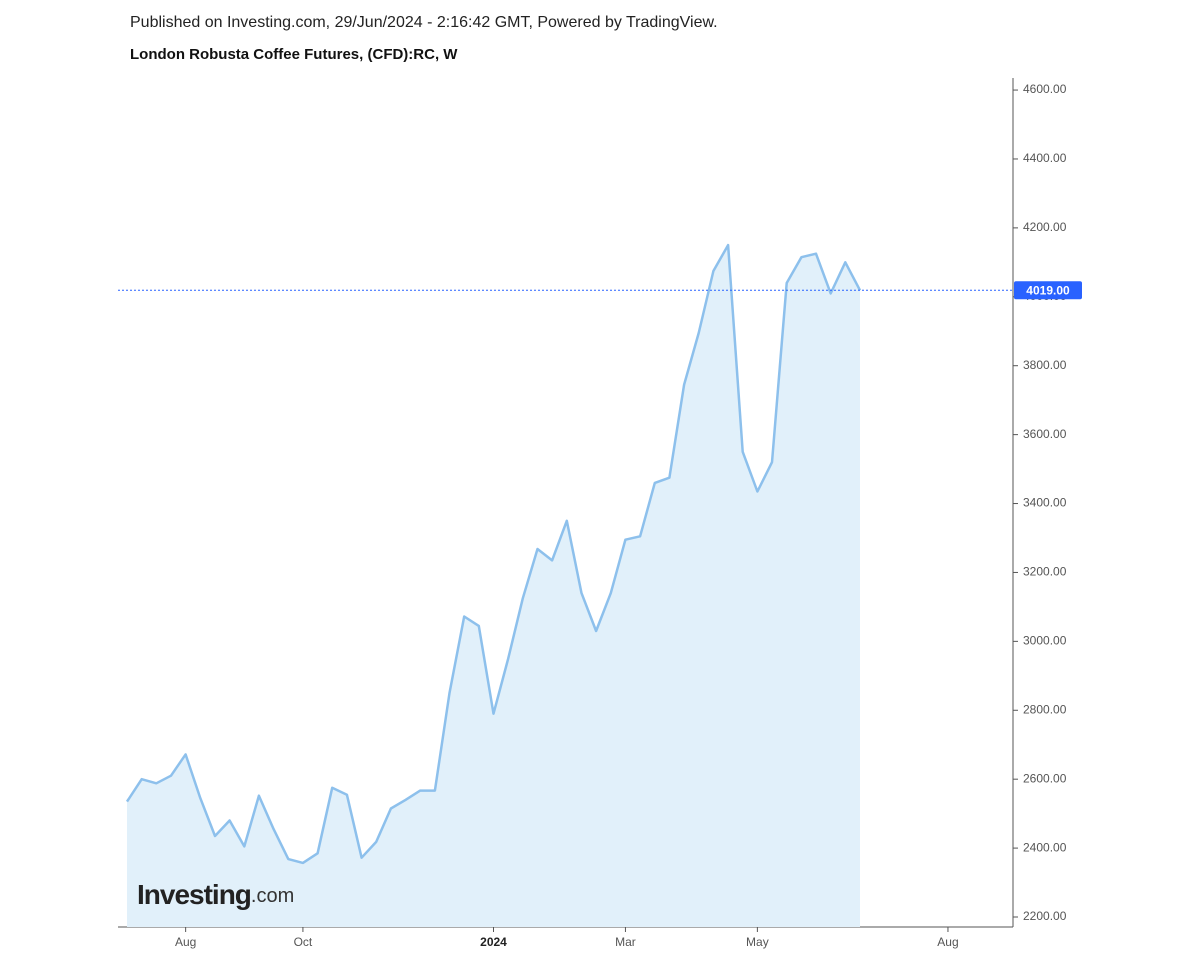 This screenshot has height=965, width=1200. I want to click on y-tick-label: 3600.00, so click(1045, 434).